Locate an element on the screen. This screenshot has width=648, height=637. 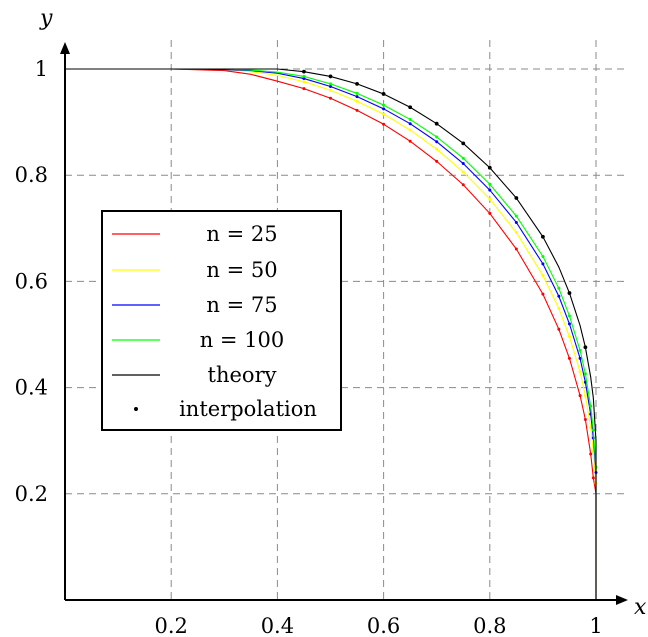
x-axis-label: x is located at coordinates (640, 607).